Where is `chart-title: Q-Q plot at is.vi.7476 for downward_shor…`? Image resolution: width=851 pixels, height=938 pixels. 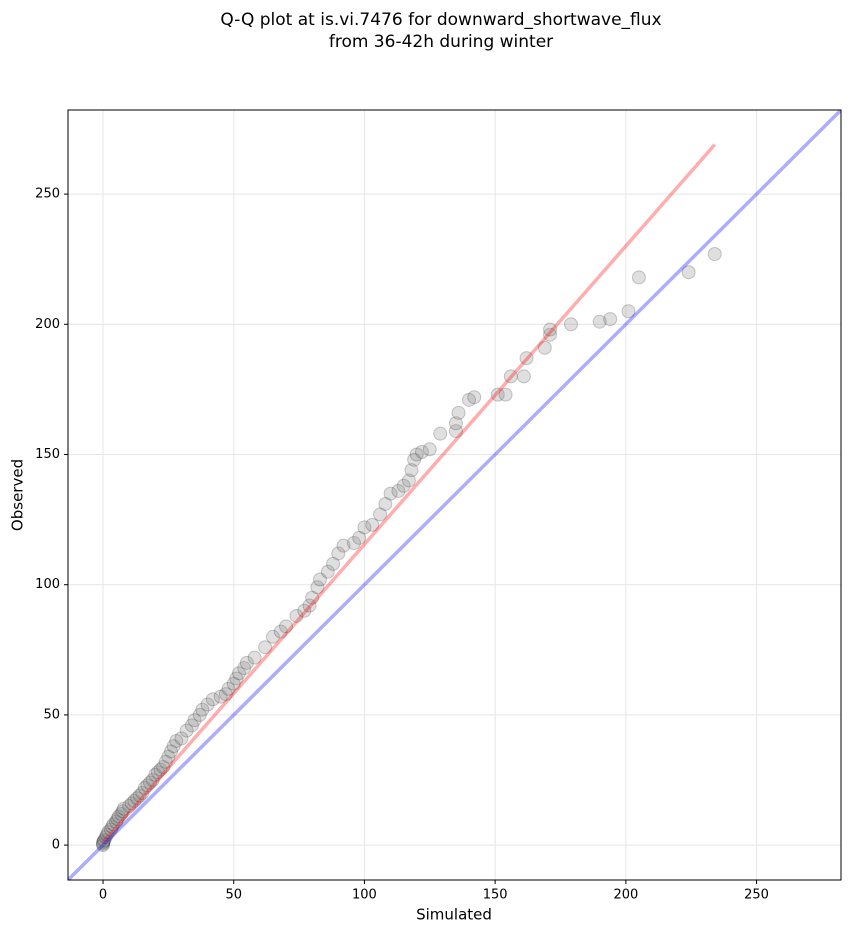 chart-title: Q-Q plot at is.vi.7476 for downward_shor… is located at coordinates (440, 20).